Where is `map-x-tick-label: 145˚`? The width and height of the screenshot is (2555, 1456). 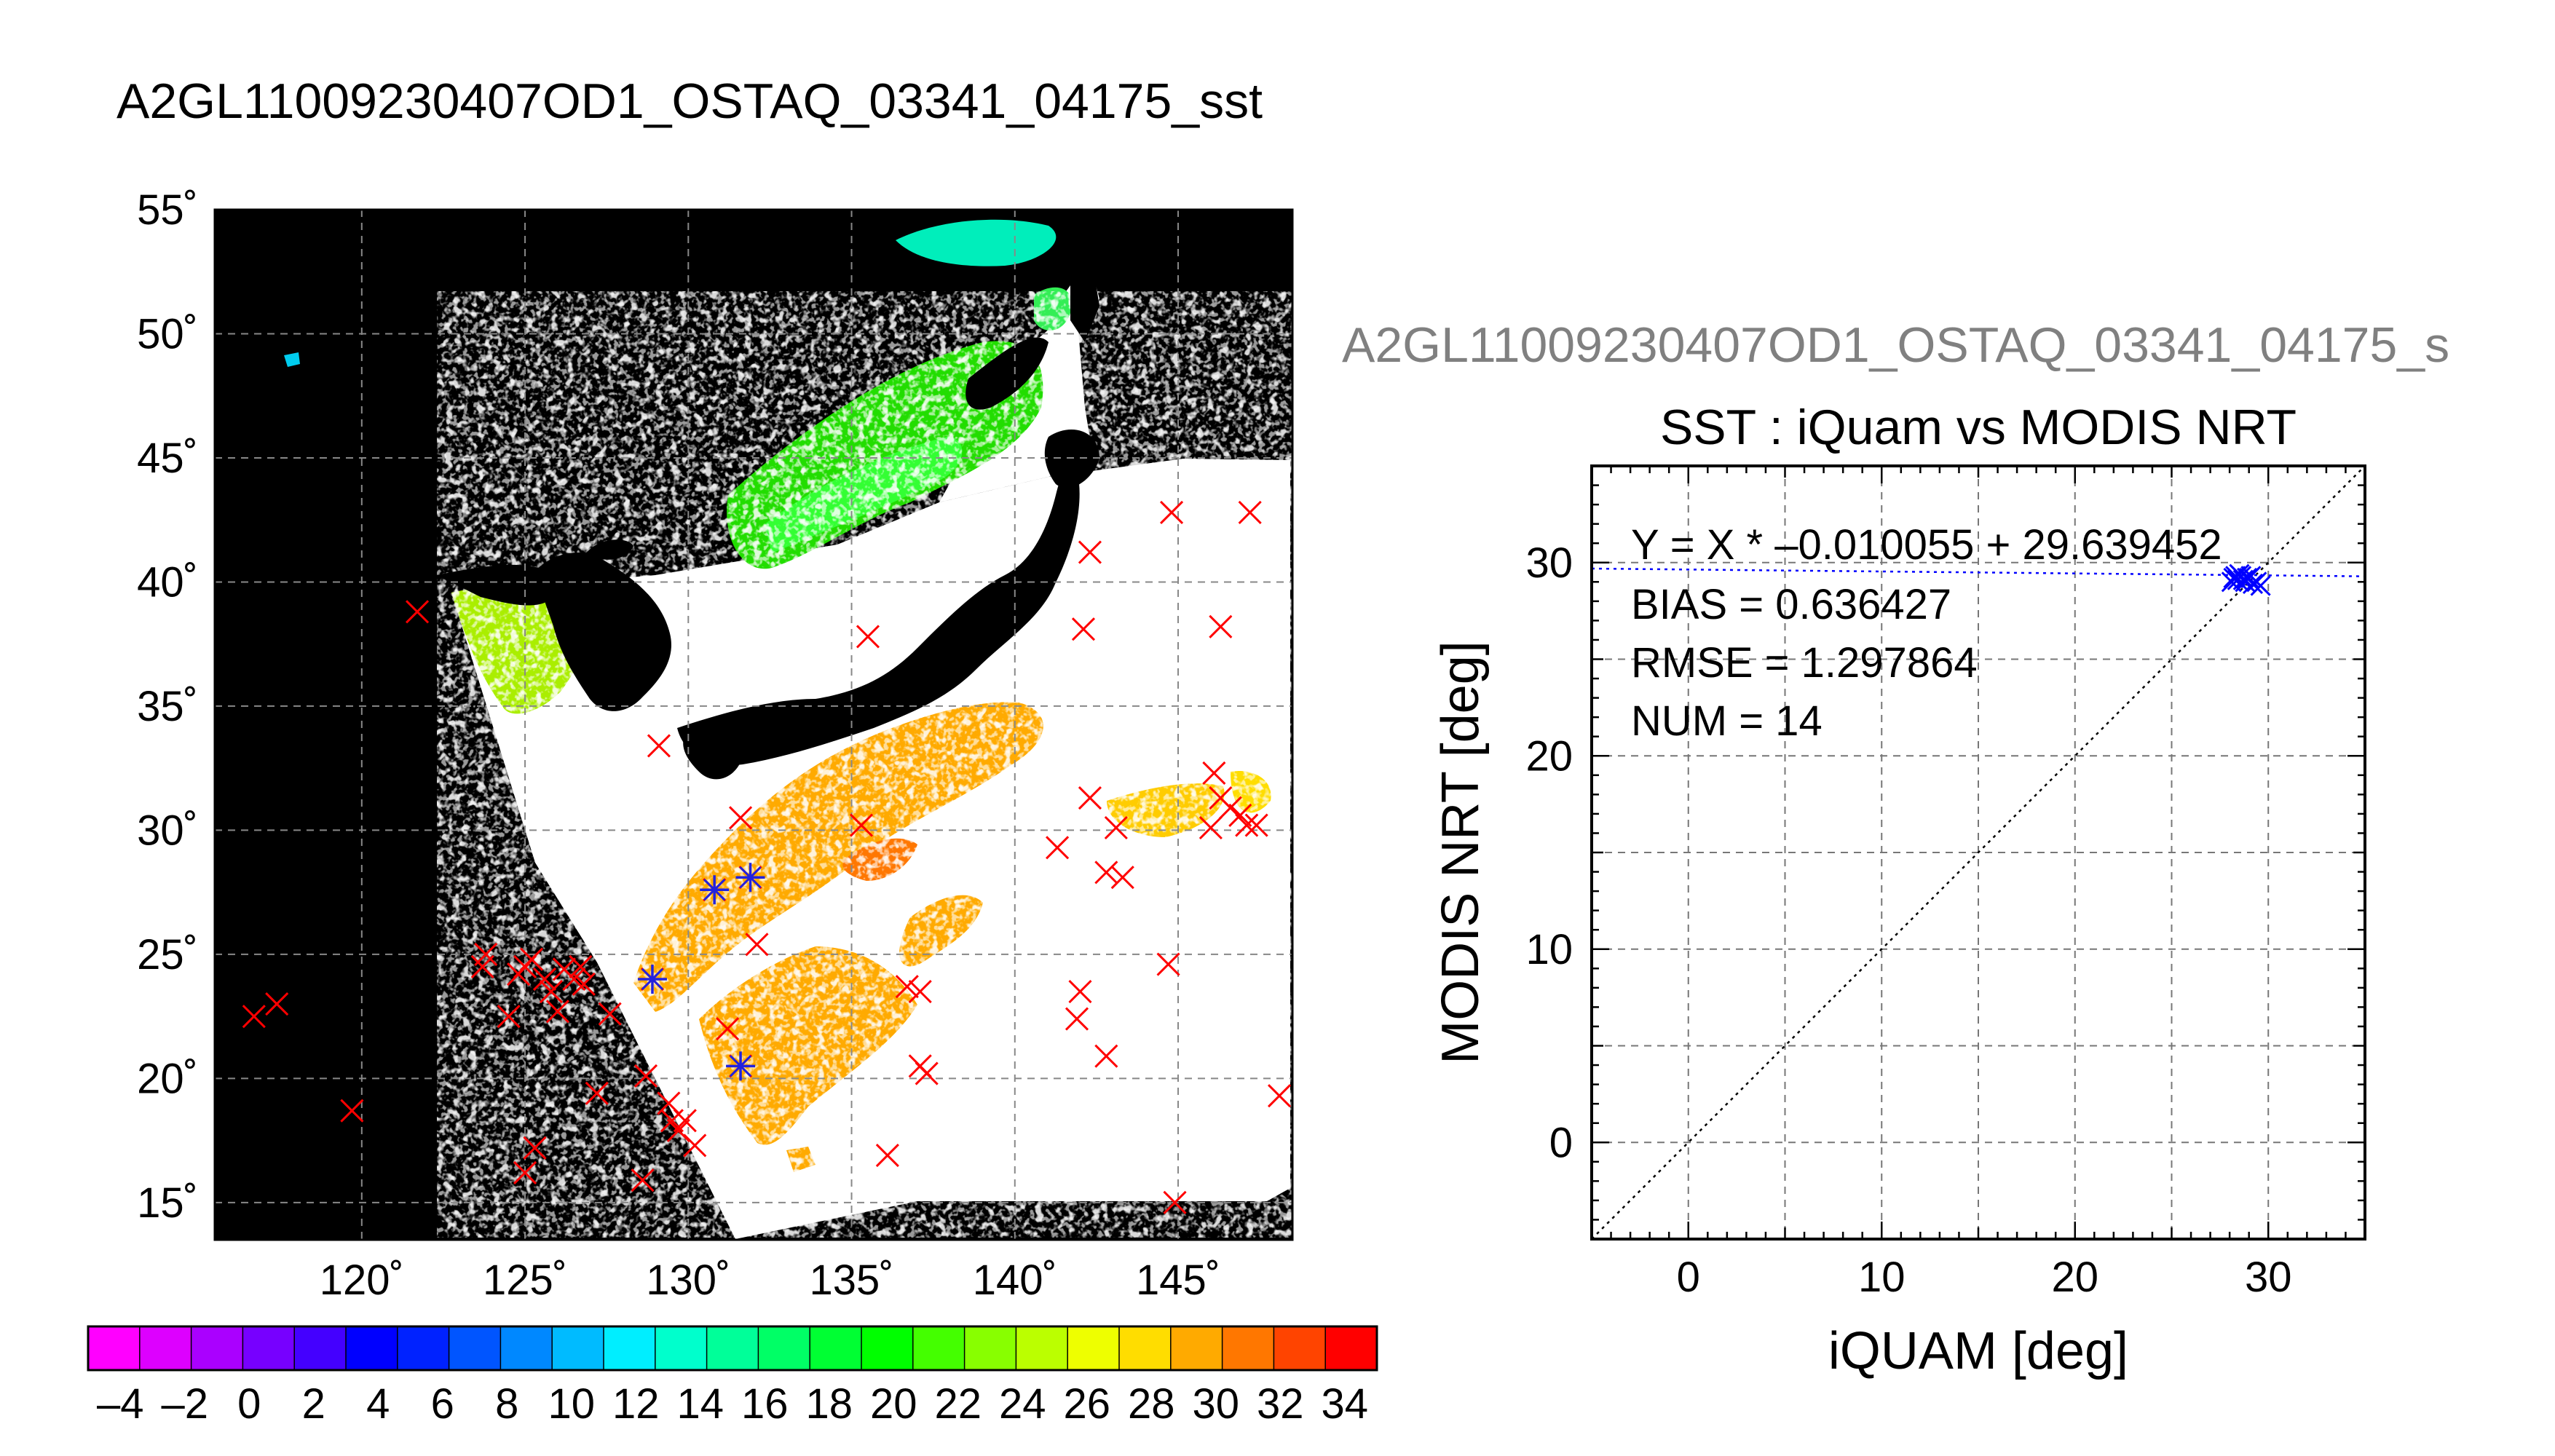
map-x-tick-label: 145˚ is located at coordinates (1178, 1280).